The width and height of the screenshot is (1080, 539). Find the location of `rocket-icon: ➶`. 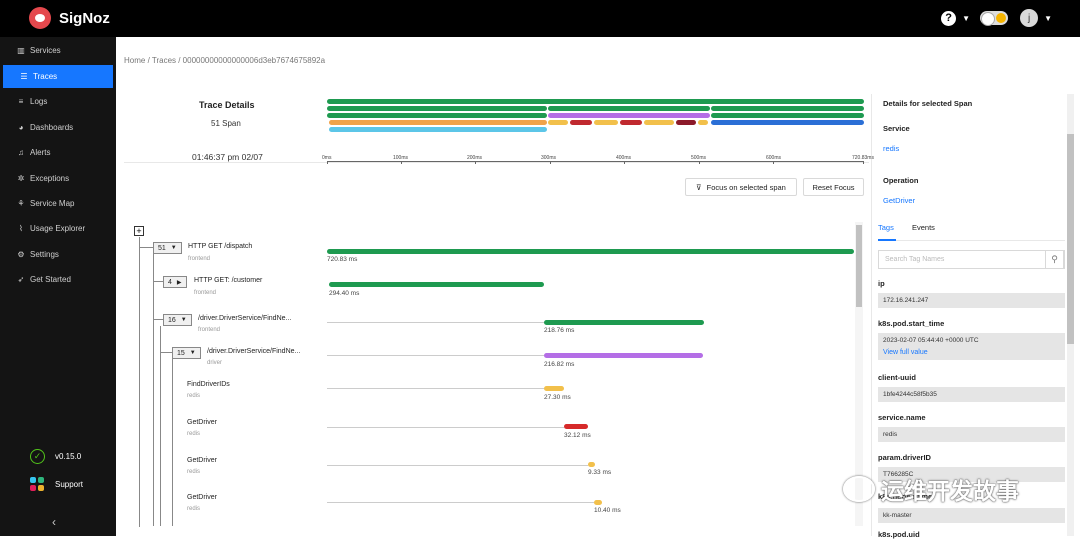

rocket-icon: ➶ is located at coordinates (21, 279).